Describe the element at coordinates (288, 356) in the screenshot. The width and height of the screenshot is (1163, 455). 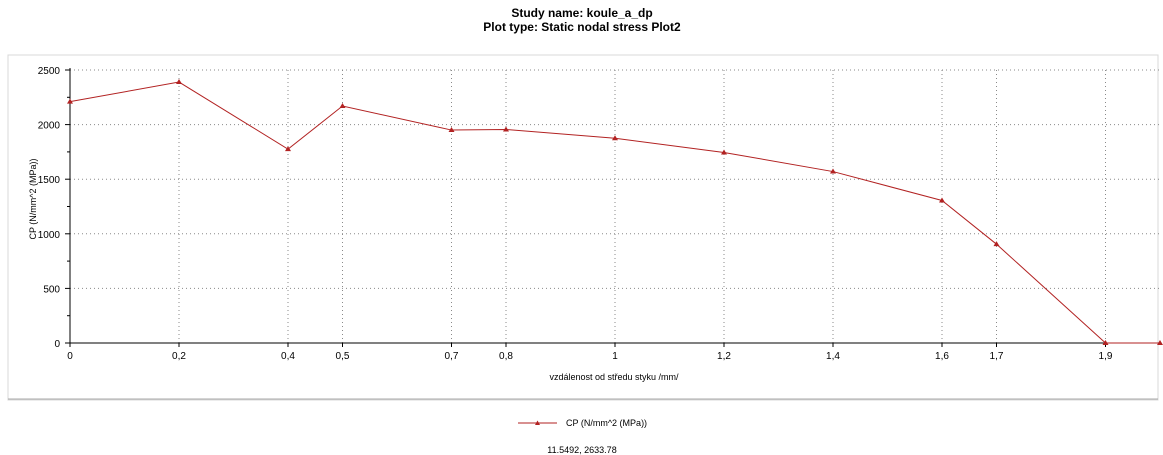
I see `x-tick-label: 0,4` at that location.